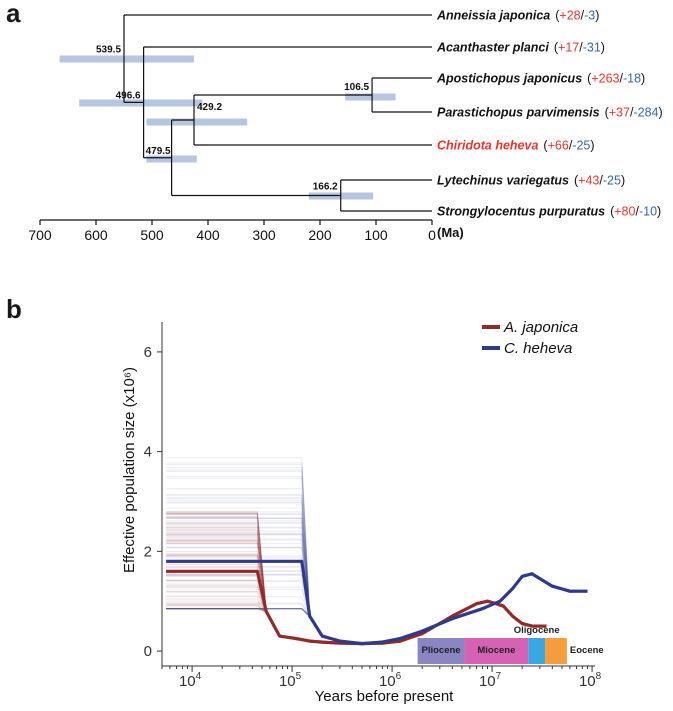  What do you see at coordinates (590, 680) in the screenshot?
I see `x-tick-label: 10⁸` at bounding box center [590, 680].